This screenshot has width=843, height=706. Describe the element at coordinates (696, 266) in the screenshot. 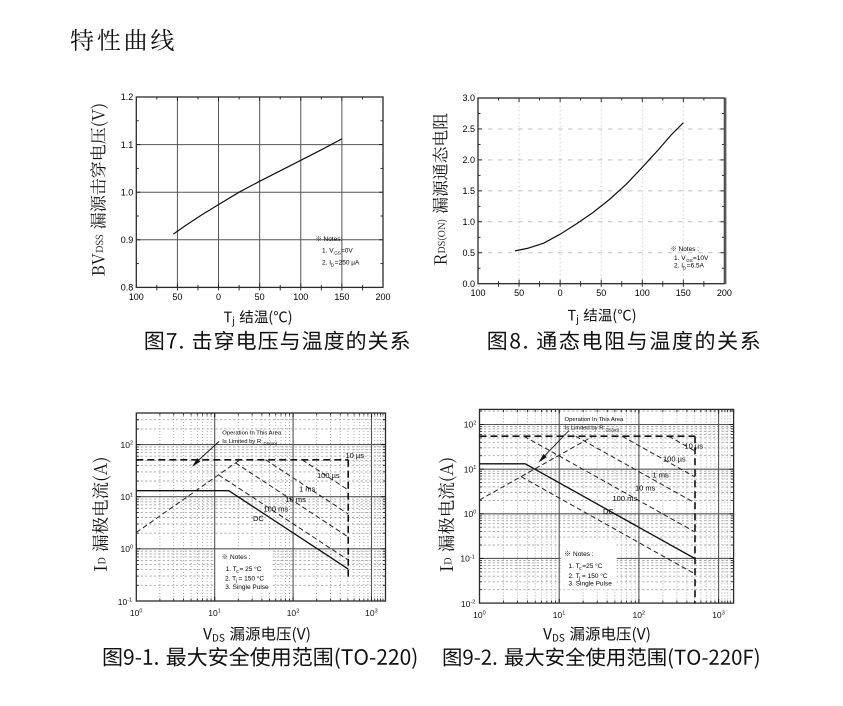

I see `svg-text: =6.5A` at that location.